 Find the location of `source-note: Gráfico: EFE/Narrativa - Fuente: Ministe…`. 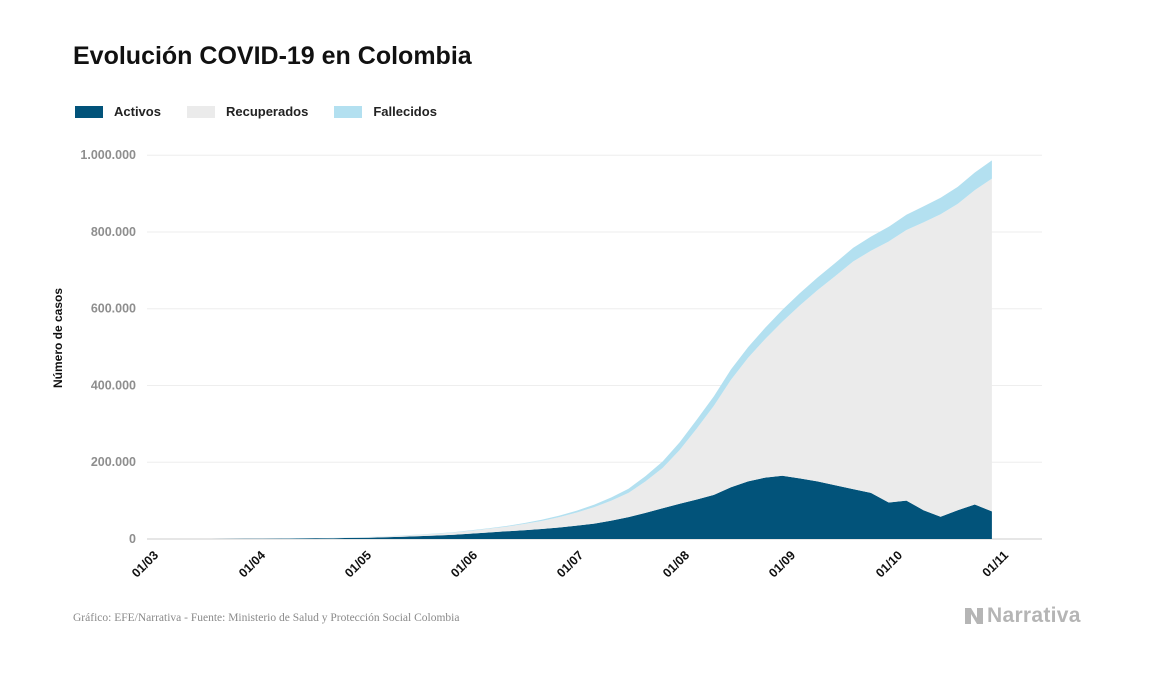

source-note: Gráfico: EFE/Narrativa - Fuente: Ministe… is located at coordinates (266, 618).